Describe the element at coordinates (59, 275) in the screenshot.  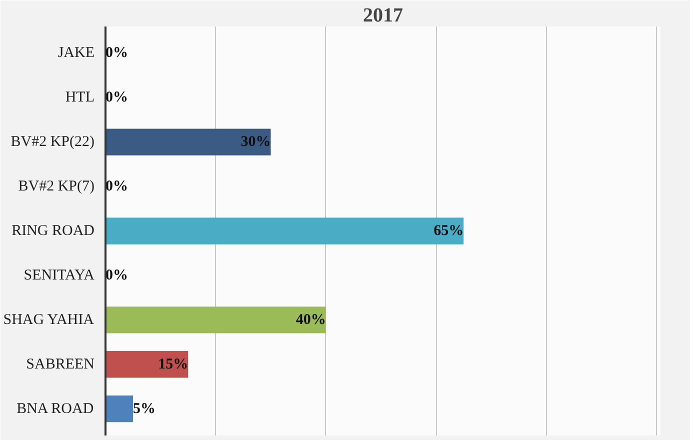
I see `y-tick-label: SENITAYA` at that location.